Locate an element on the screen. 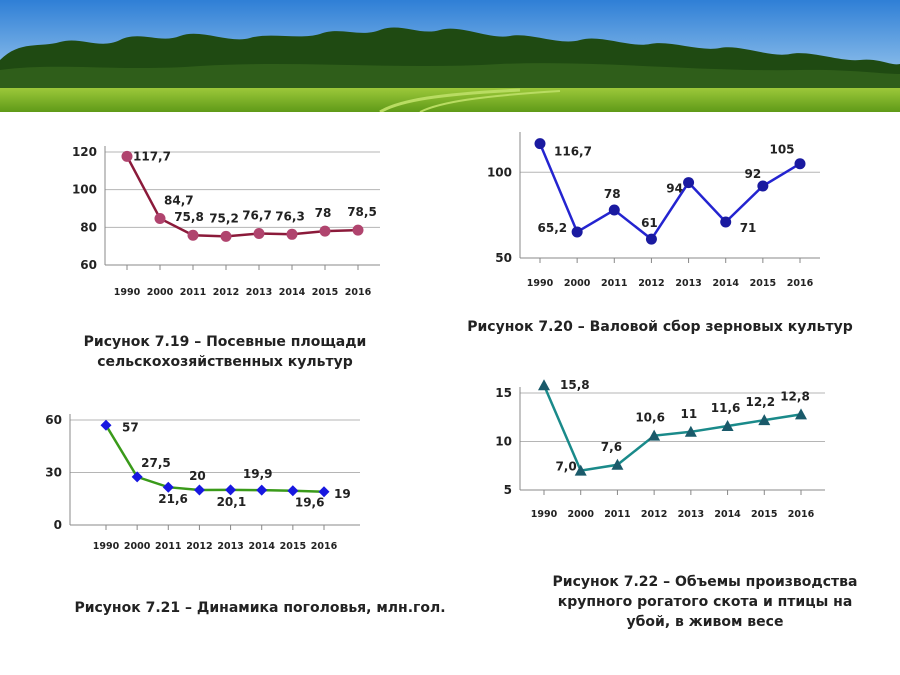 The height and width of the screenshot is (675, 900). data-label: 78,5 is located at coordinates (362, 212).